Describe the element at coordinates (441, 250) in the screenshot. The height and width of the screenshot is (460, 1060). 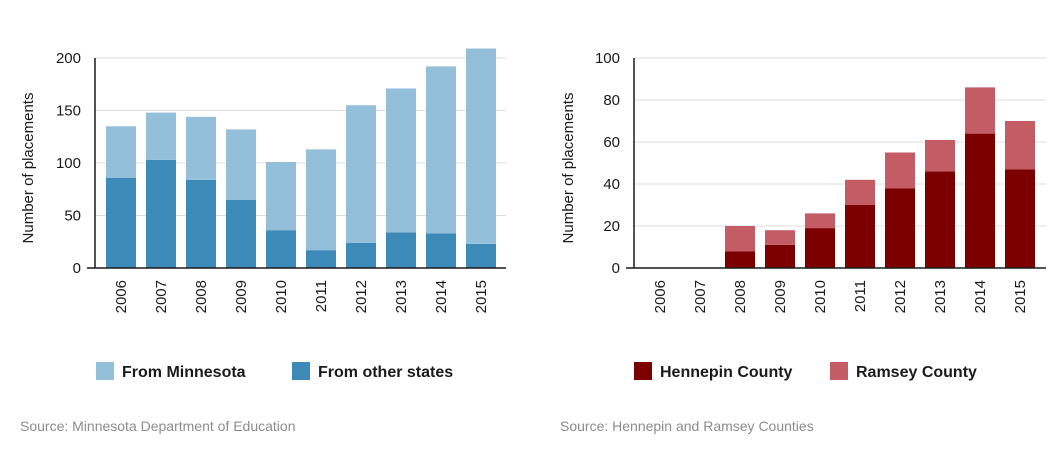
I see `bar-from-other-states-2014` at that location.